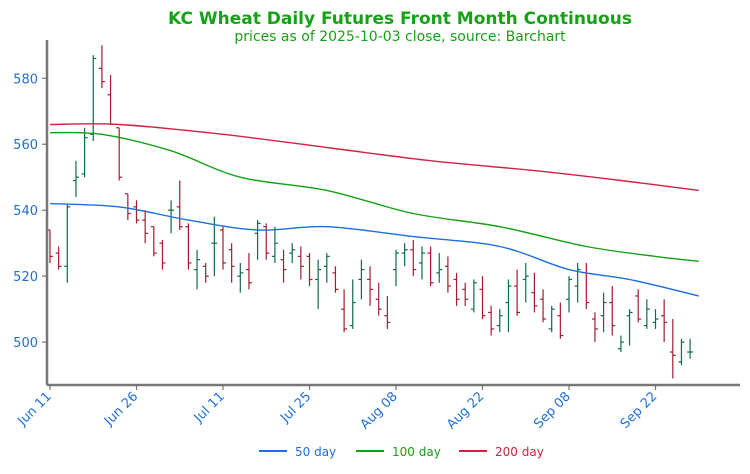 This screenshot has height=474, width=750. What do you see at coordinates (121, 409) in the screenshot?
I see `x-tick-label: Jun 26` at bounding box center [121, 409].